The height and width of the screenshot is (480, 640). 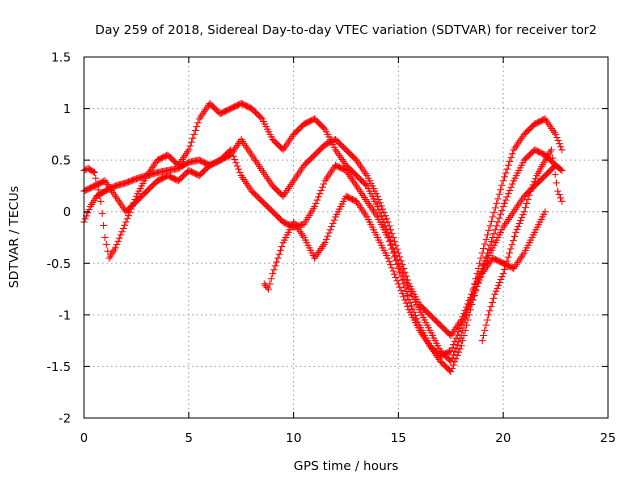 What do you see at coordinates (59, 366) in the screenshot?
I see `y-tick-label: -1.5` at bounding box center [59, 366].